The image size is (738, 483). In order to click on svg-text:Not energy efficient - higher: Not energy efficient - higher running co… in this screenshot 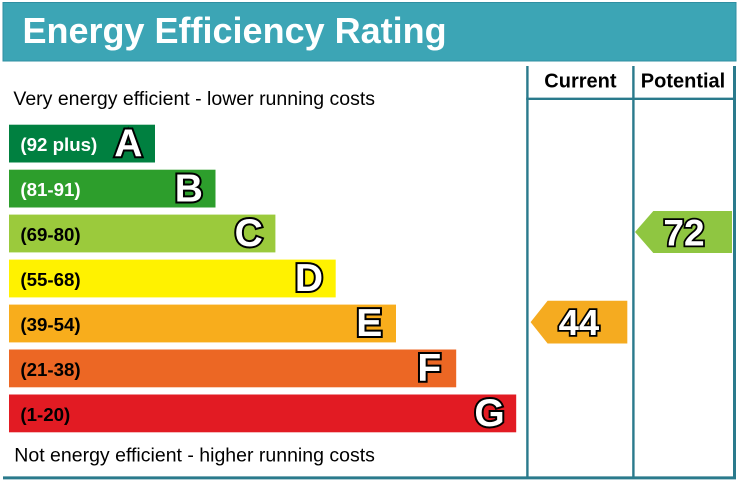, I will do `click(194, 455)`.